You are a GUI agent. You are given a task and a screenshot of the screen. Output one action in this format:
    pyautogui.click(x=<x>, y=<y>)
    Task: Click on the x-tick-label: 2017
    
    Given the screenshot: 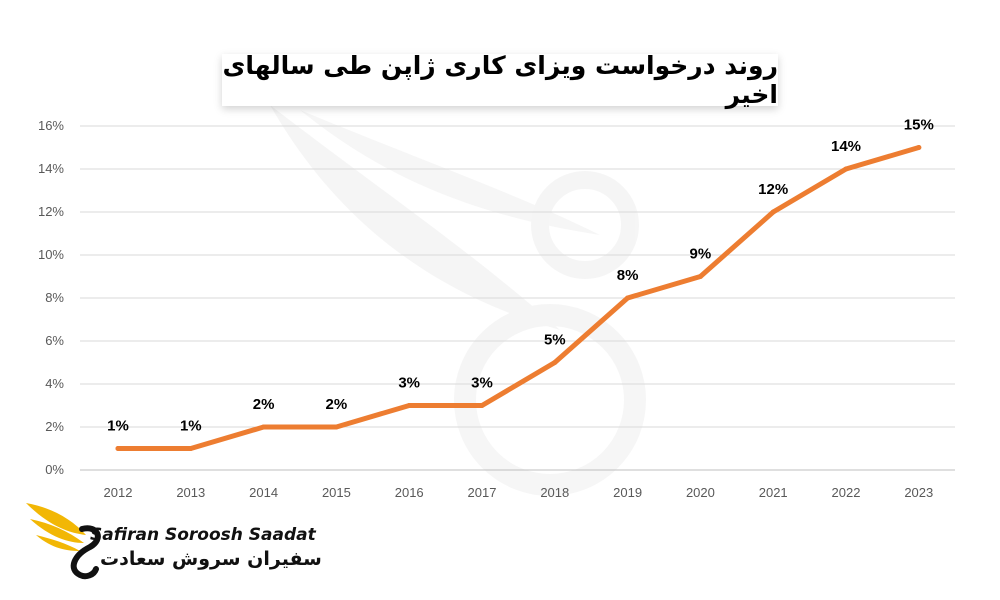 What is the action you would take?
    pyautogui.click(x=482, y=492)
    